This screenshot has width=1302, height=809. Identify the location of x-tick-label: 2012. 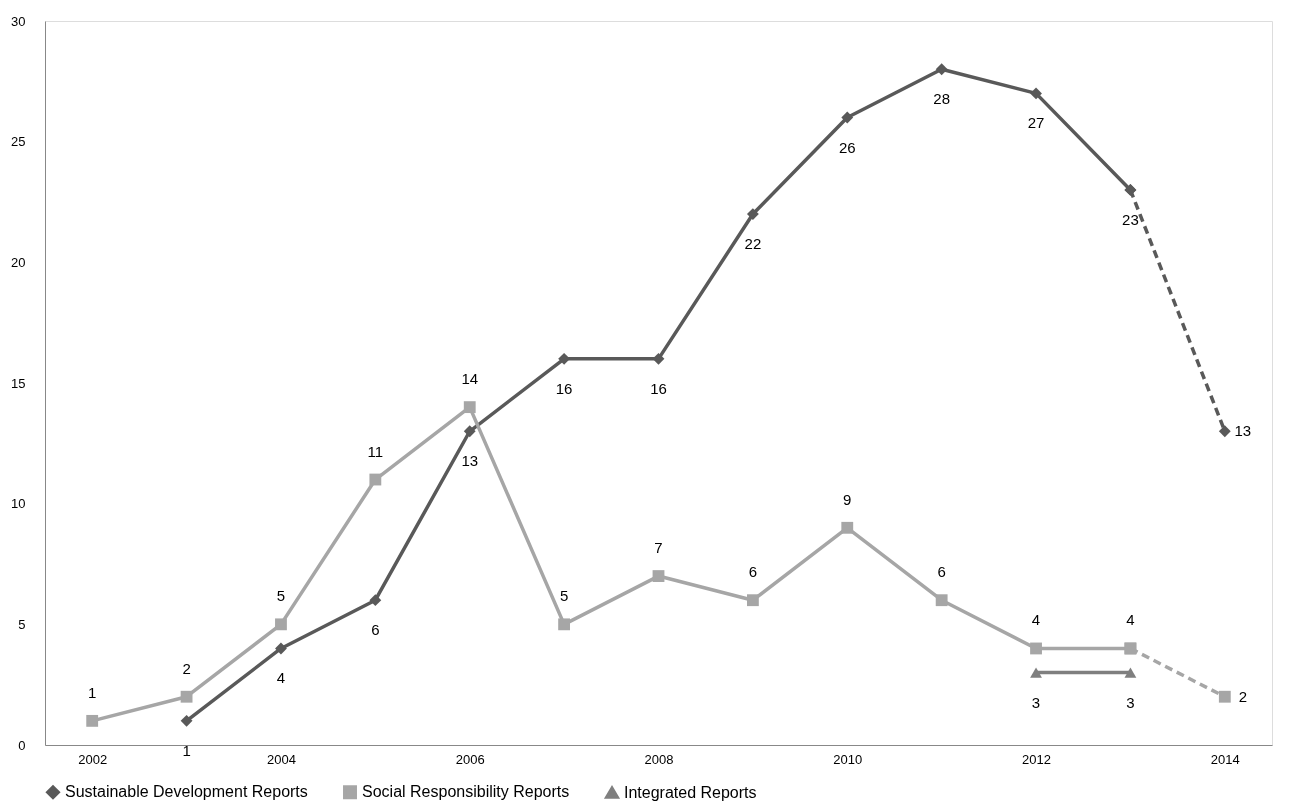
(1036, 759).